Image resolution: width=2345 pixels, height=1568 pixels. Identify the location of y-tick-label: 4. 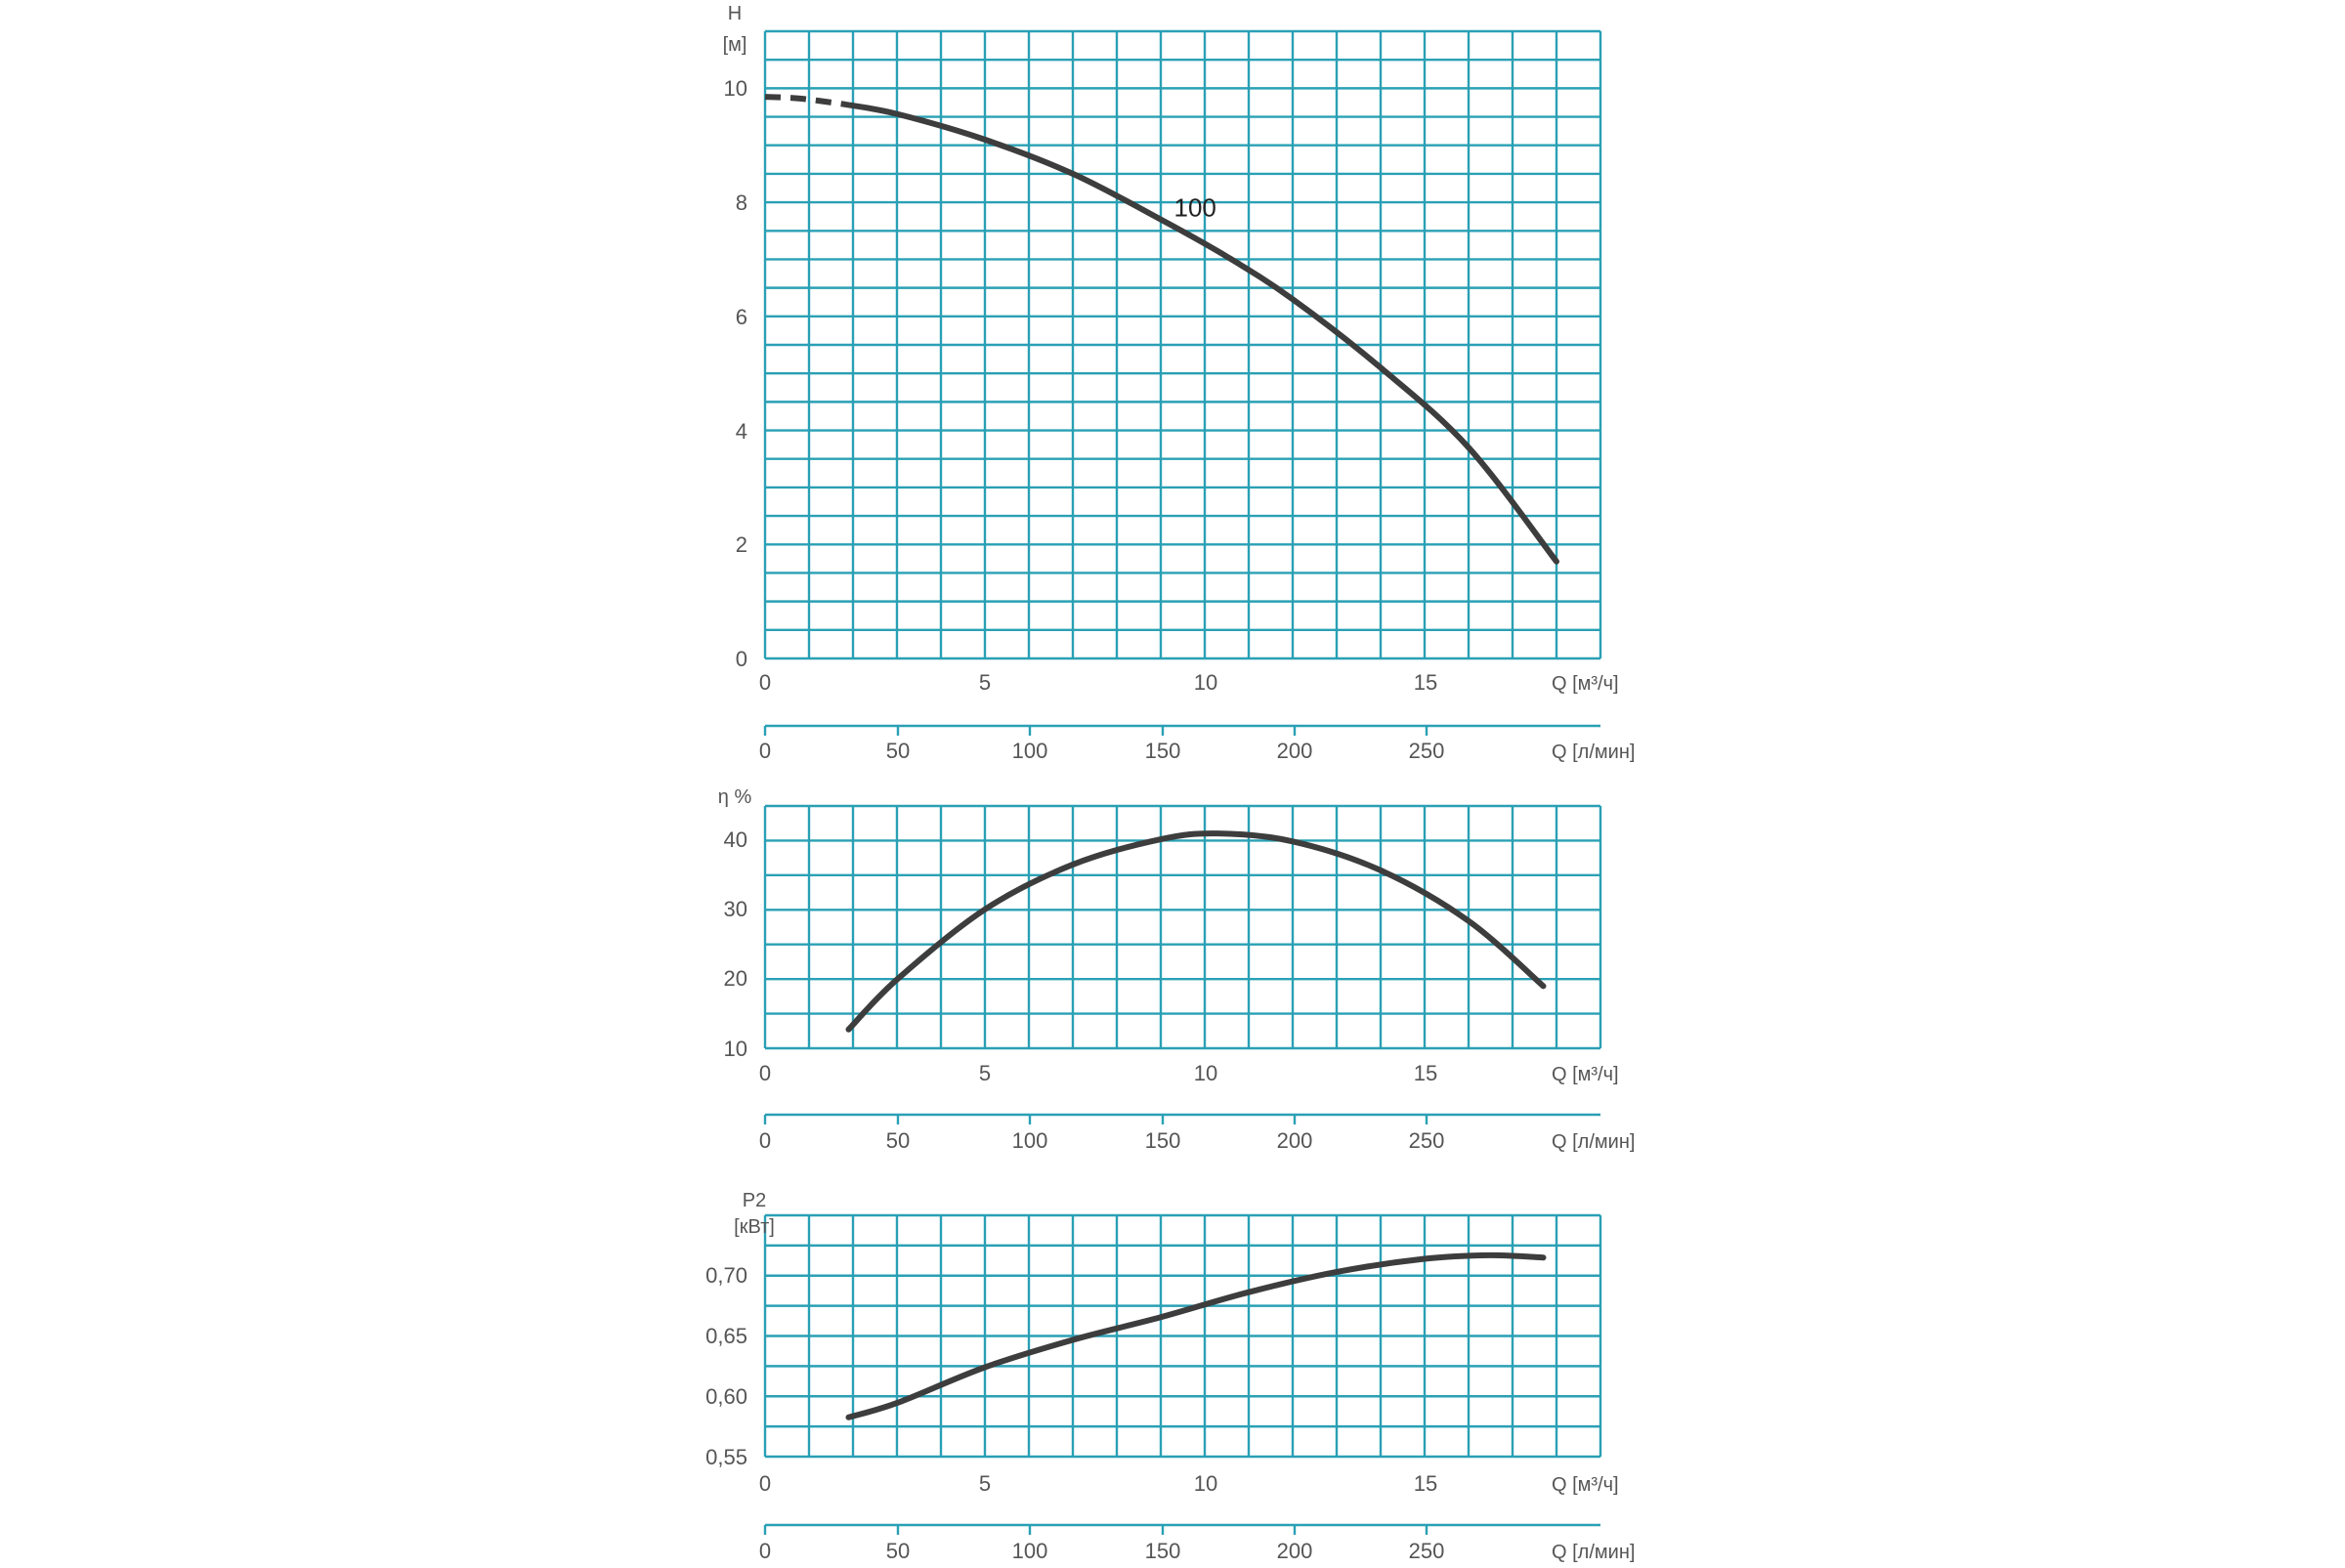
(741, 431).